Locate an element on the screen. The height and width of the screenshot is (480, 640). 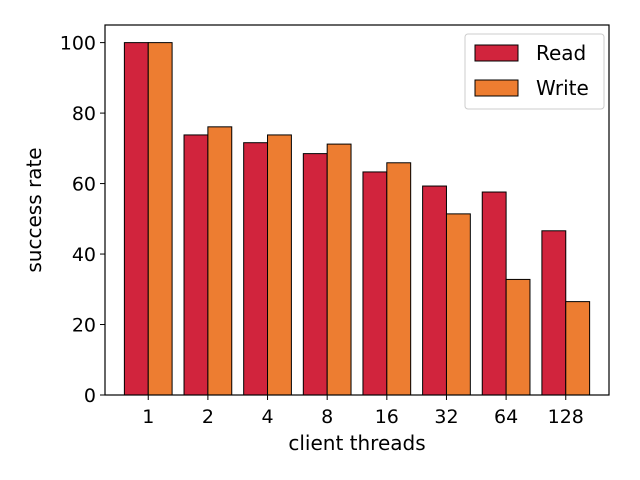
legend: Read Write is located at coordinates (534, 71).